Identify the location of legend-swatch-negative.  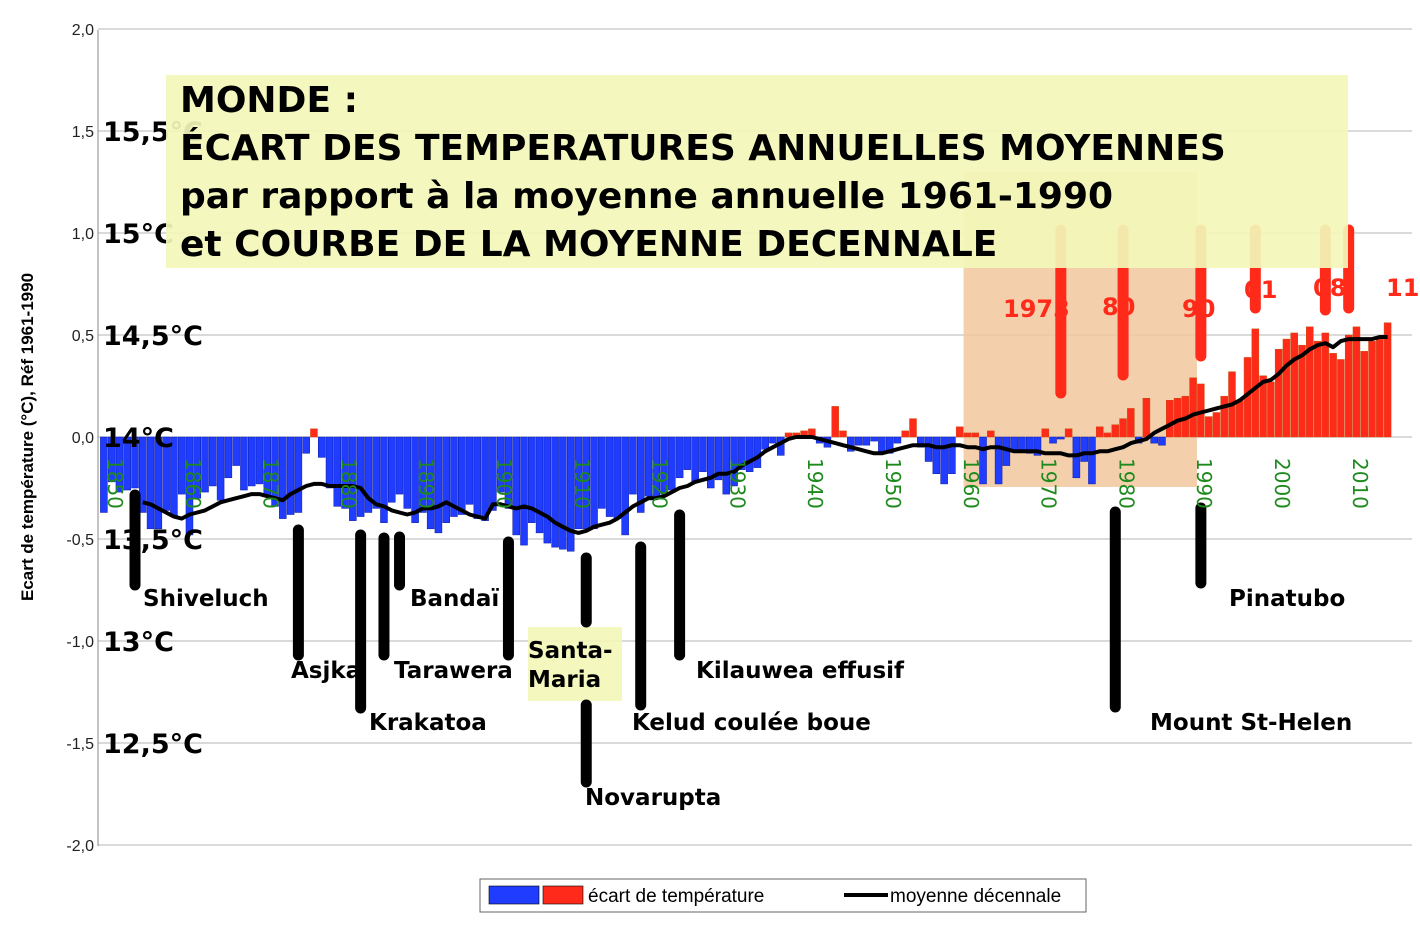
(514, 895).